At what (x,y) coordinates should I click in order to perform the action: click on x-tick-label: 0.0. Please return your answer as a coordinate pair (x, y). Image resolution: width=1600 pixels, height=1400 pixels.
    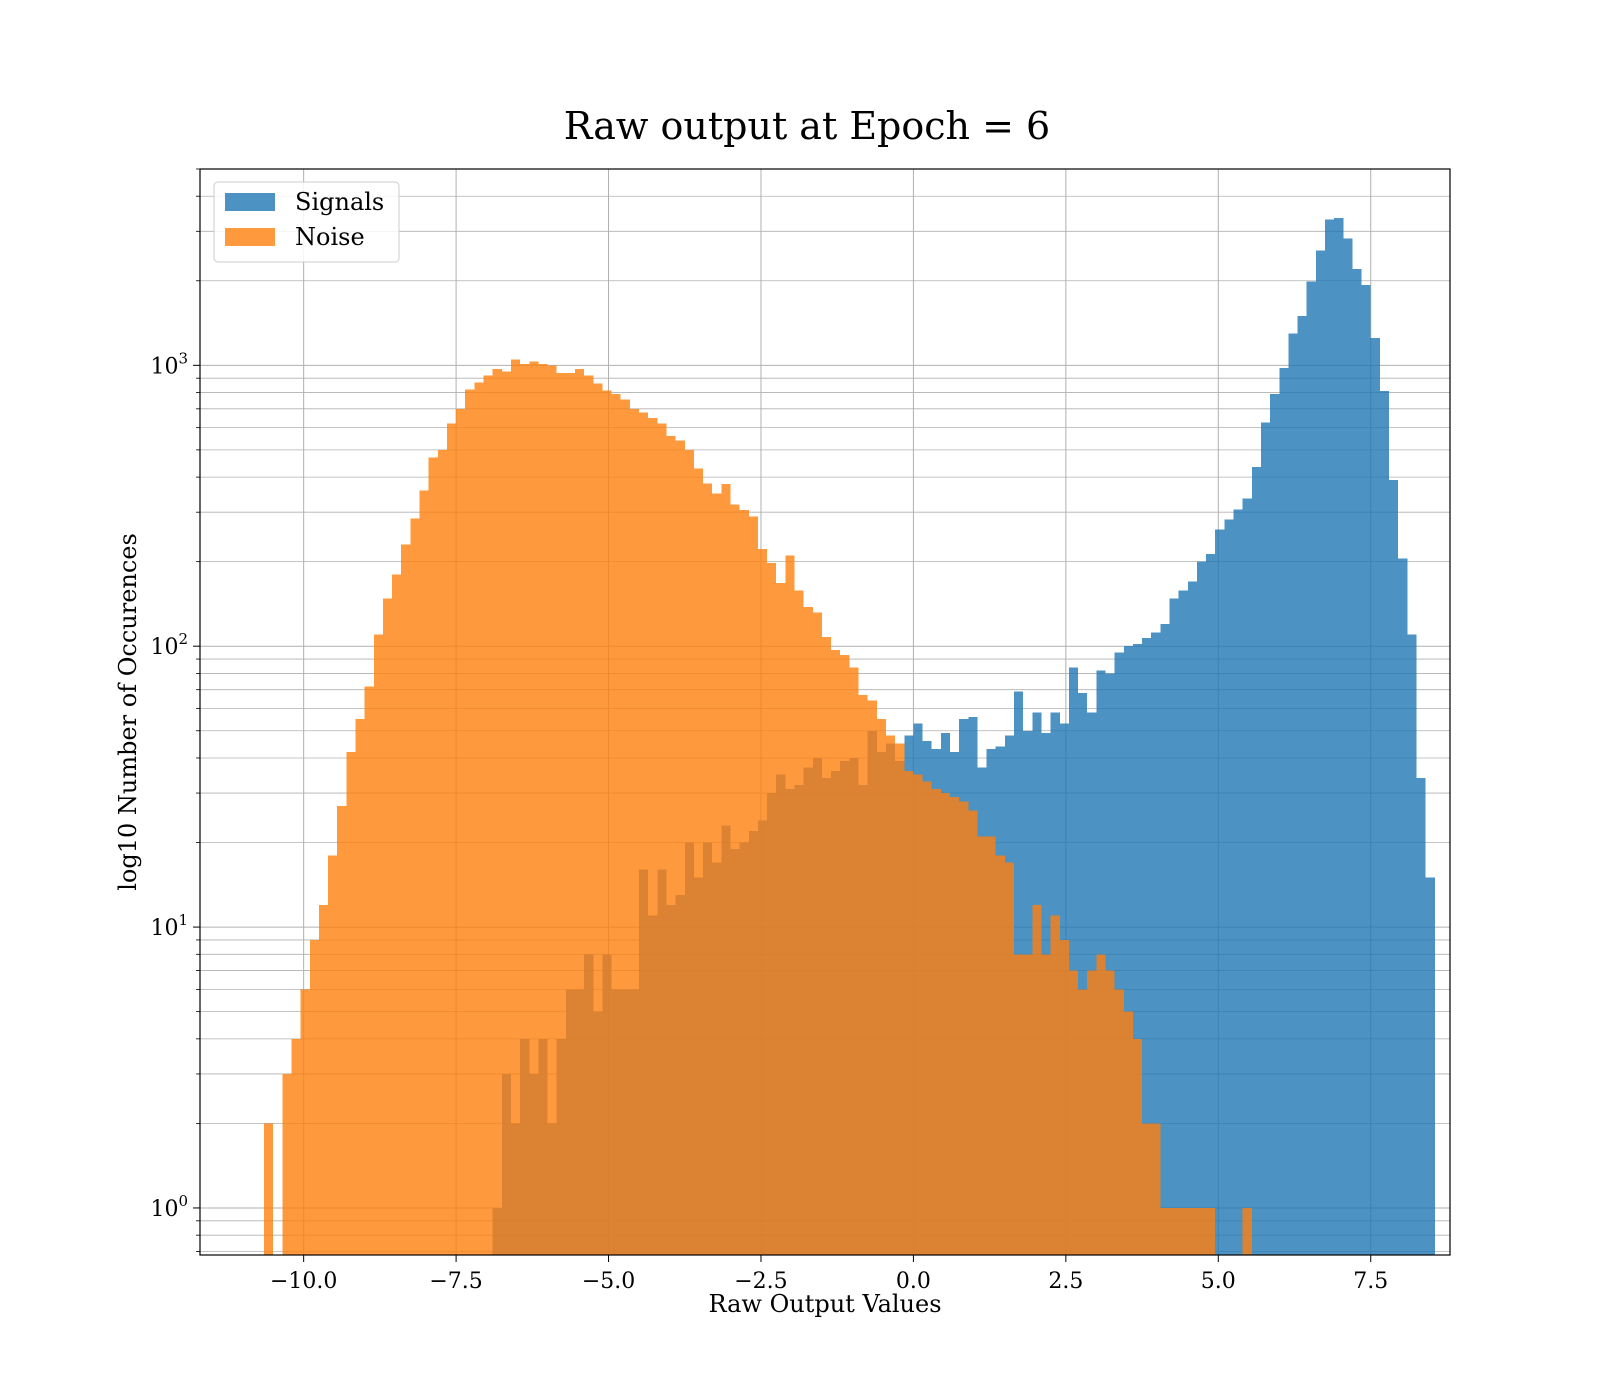
    Looking at the image, I should click on (913, 1281).